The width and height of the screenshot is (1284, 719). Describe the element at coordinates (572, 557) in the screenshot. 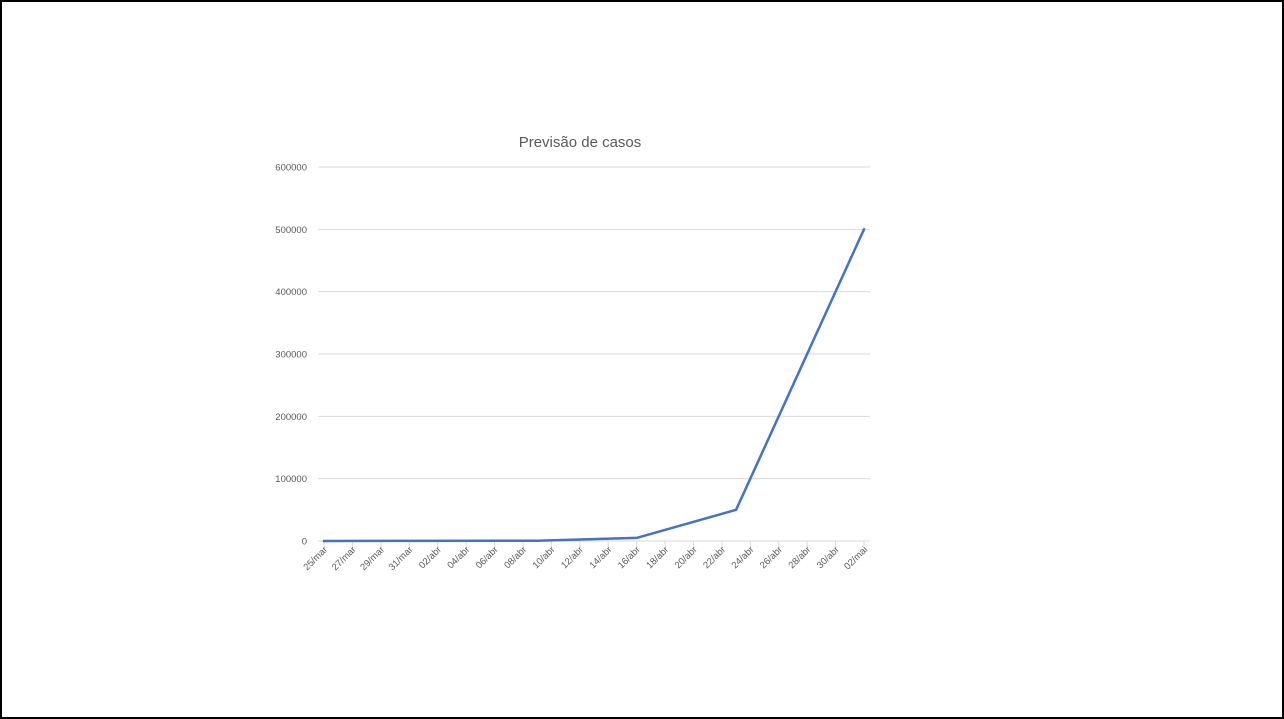

I see `x-tick-label: 12/abr` at that location.